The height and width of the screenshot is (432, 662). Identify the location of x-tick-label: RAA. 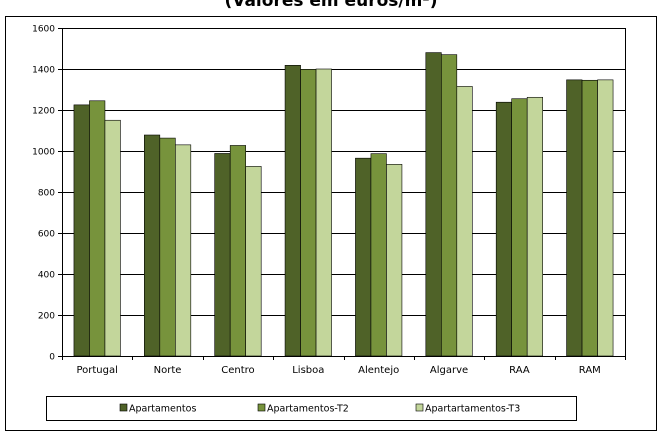
(519, 370).